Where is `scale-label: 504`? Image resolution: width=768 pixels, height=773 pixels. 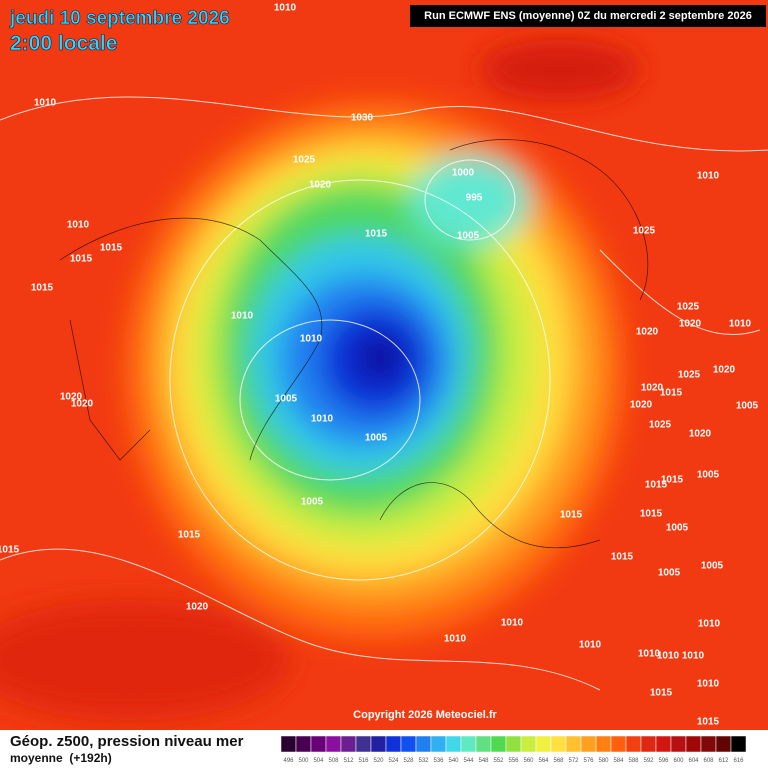
scale-label: 504 is located at coordinates (318, 761).